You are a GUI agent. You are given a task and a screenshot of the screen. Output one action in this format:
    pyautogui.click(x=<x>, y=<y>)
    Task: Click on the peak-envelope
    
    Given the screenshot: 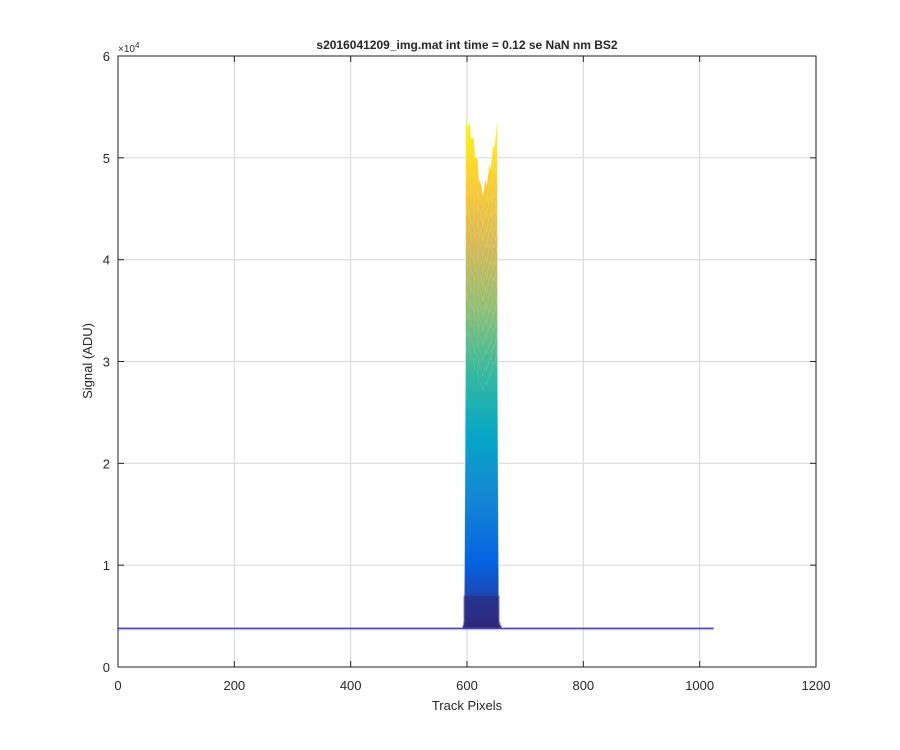 What is the action you would take?
    pyautogui.click(x=482, y=371)
    